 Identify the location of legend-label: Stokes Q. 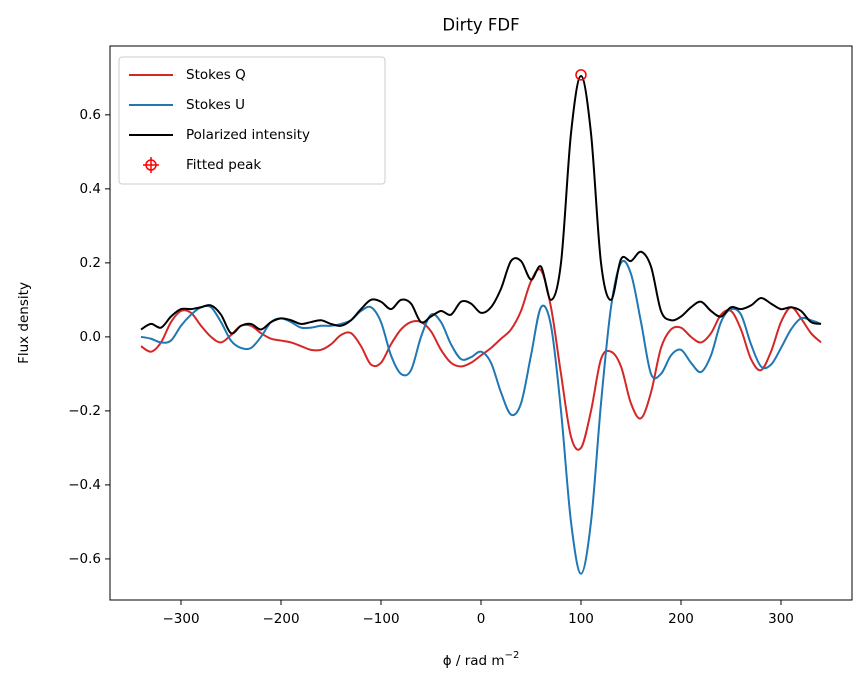
(216, 75).